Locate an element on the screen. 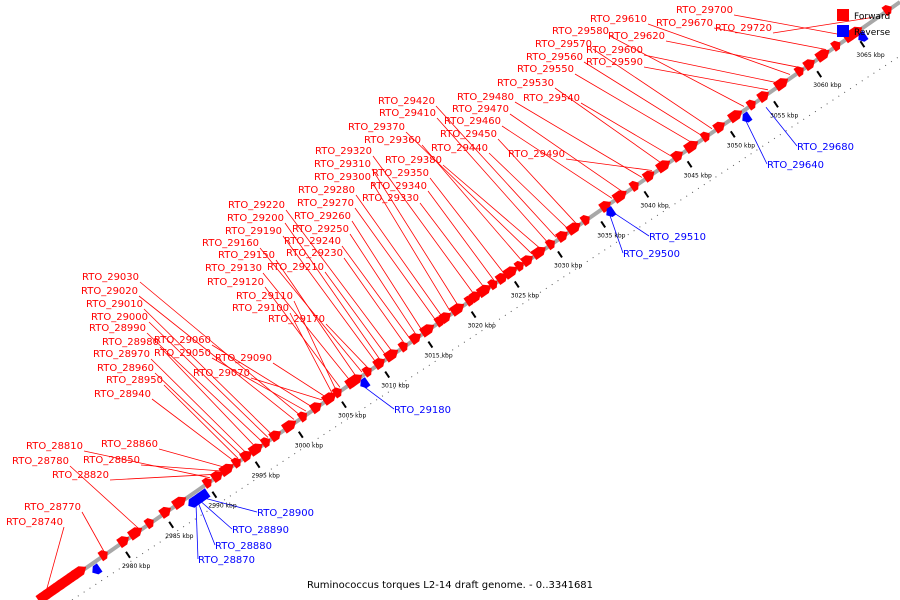  forward-gene-label: RTO_29700 is located at coordinates (704, 10).